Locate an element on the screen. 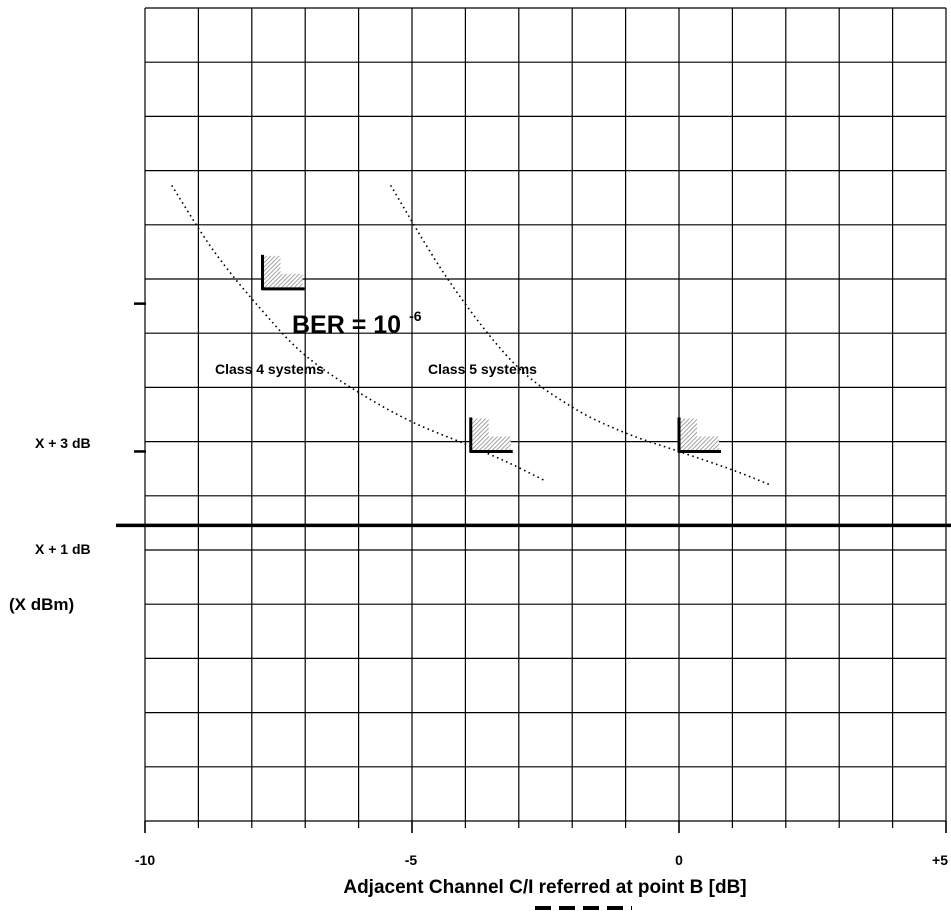 This screenshot has width=951, height=913. y-label-x-plus-3: X + 3 dB is located at coordinates (63, 443).